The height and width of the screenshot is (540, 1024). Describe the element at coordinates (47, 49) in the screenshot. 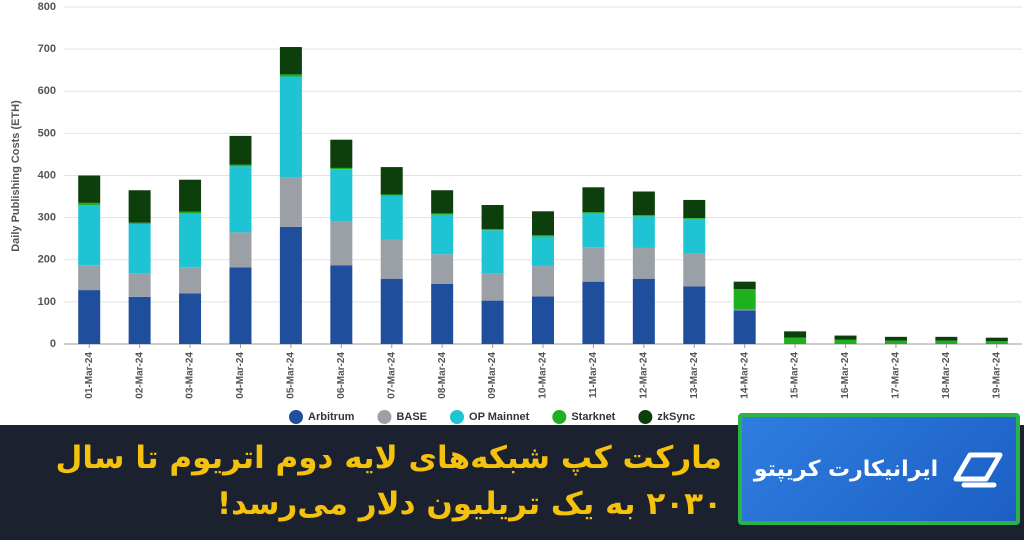

I see `y-tick-label: 700` at that location.